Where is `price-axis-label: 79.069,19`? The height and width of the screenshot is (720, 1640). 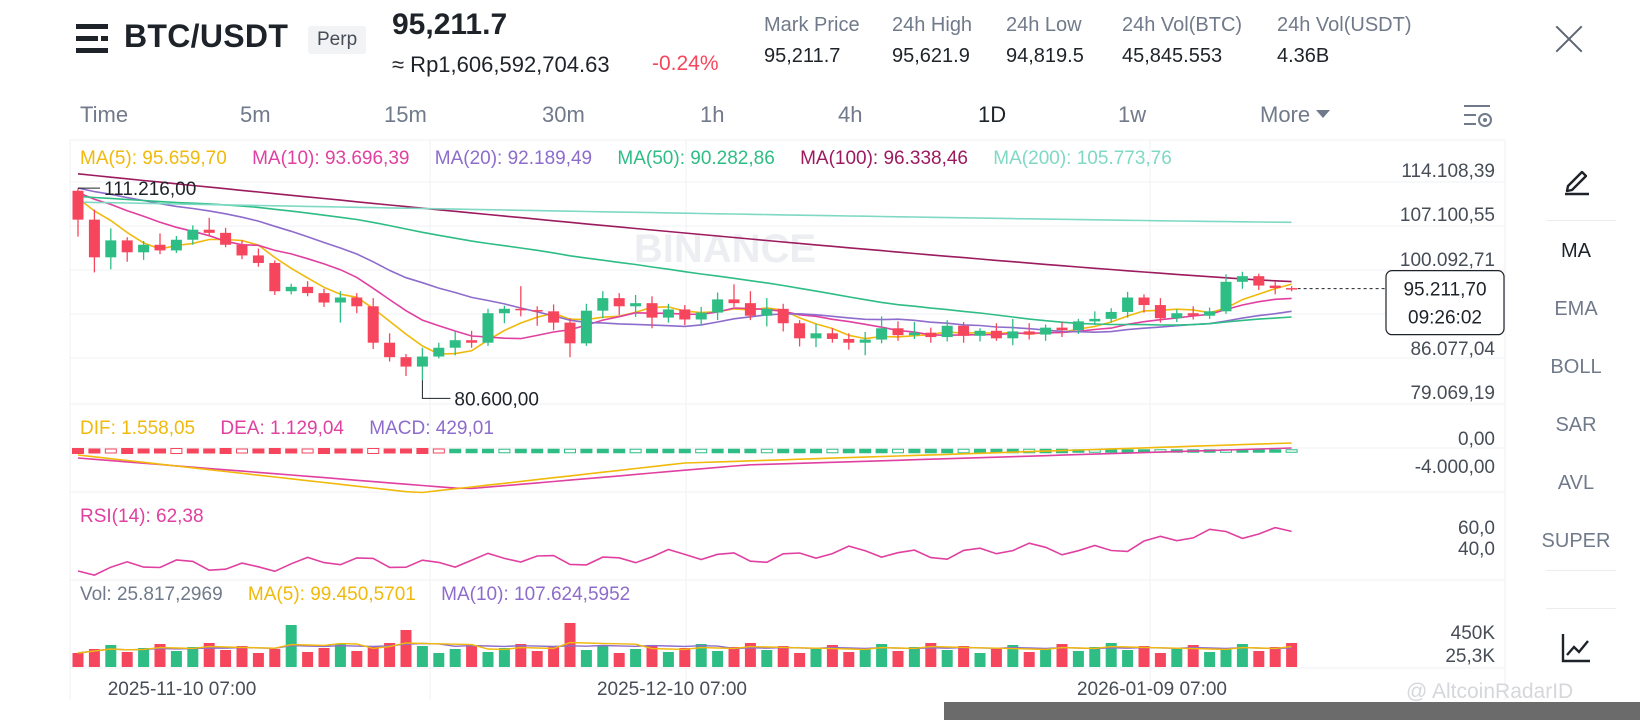
price-axis-label: 79.069,19 is located at coordinates (1452, 393).